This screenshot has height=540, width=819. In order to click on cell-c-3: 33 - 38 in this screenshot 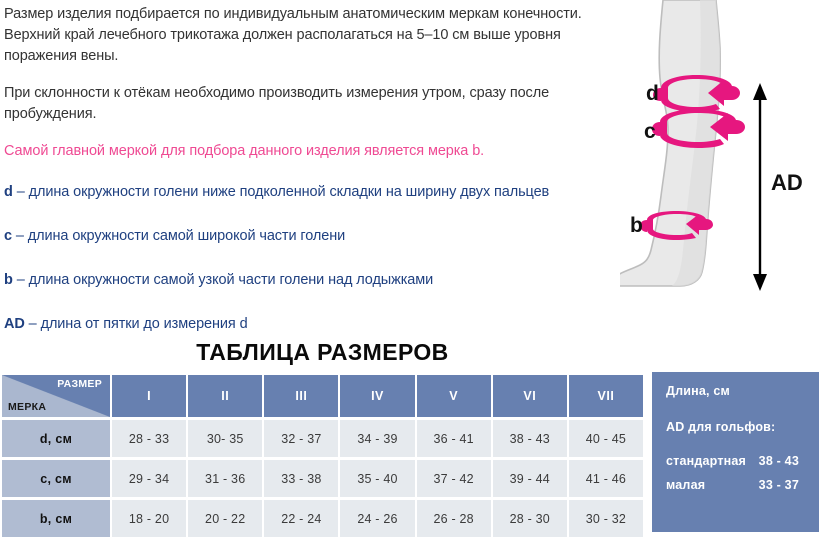, I will do `click(301, 478)`.